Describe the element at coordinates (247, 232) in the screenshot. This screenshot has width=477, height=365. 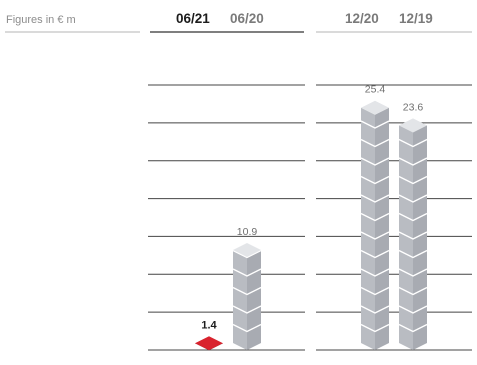
I see `value-label-06-20: 10.9` at that location.